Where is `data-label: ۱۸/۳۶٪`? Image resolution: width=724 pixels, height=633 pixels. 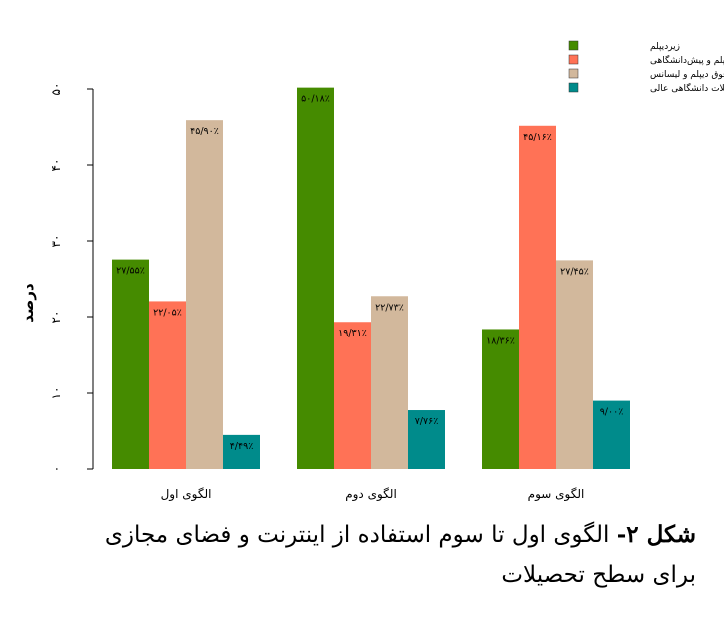
data-label: ۱۸/۳۶٪ is located at coordinates (500, 340).